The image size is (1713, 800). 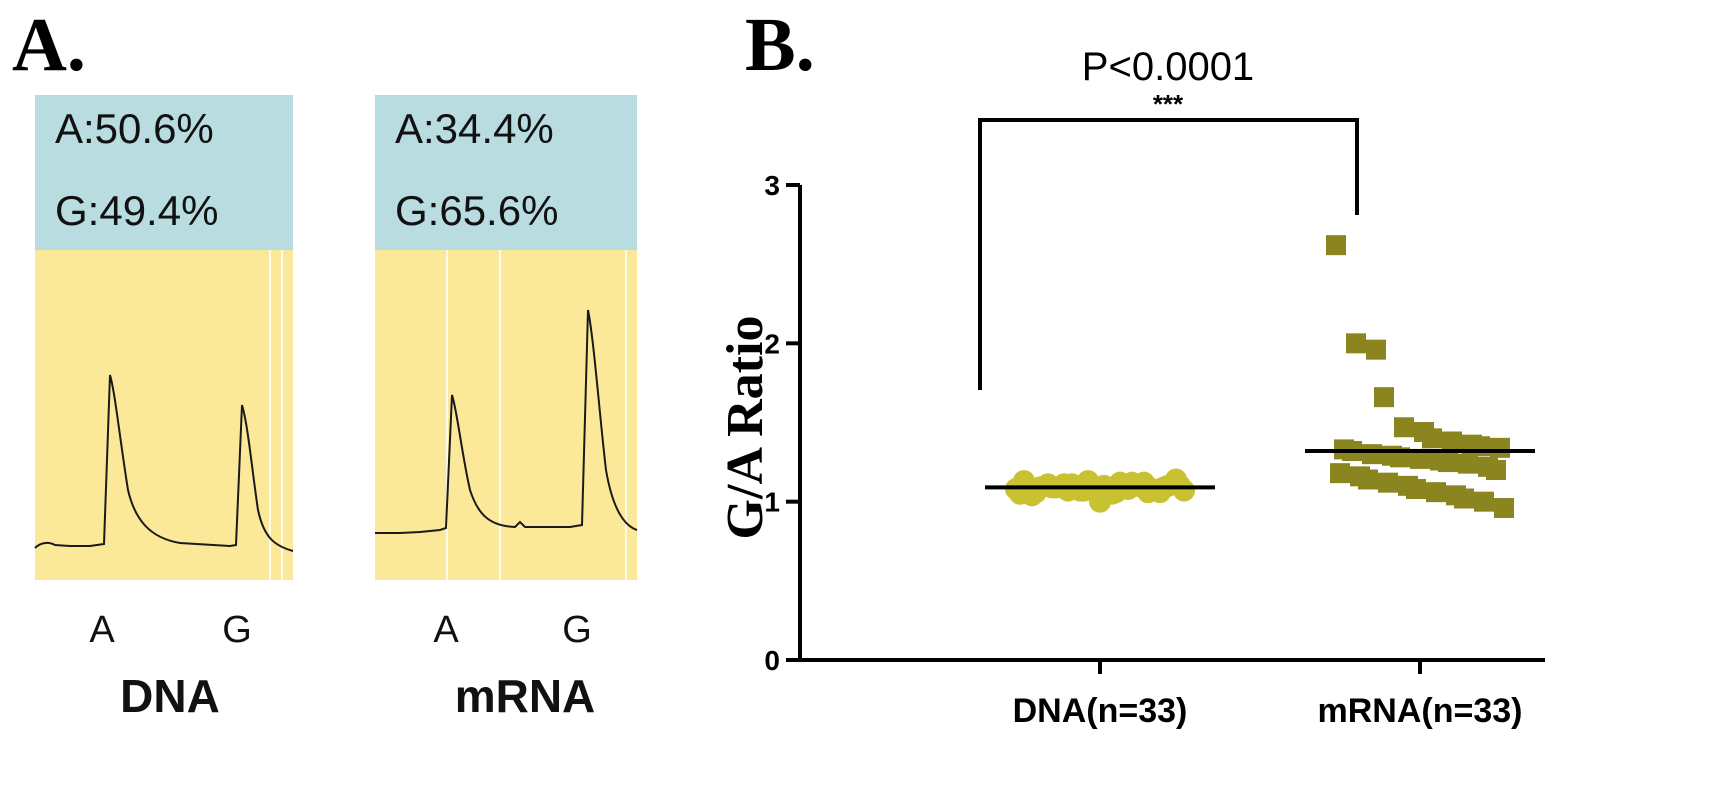 What do you see at coordinates (102, 630) in the screenshot?
I see `dna-peak-a-label: A` at bounding box center [102, 630].